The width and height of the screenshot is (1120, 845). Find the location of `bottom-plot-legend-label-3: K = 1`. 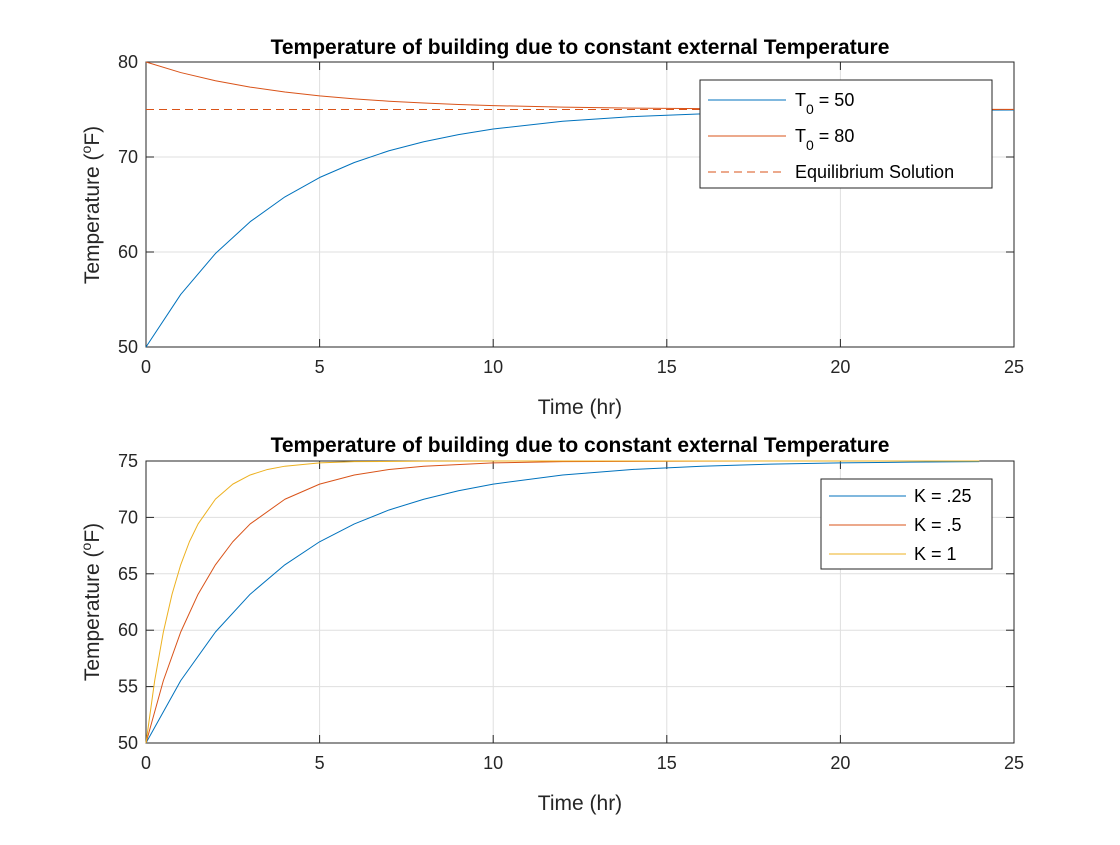

bottom-plot-legend-label-3: K = 1 is located at coordinates (935, 554).